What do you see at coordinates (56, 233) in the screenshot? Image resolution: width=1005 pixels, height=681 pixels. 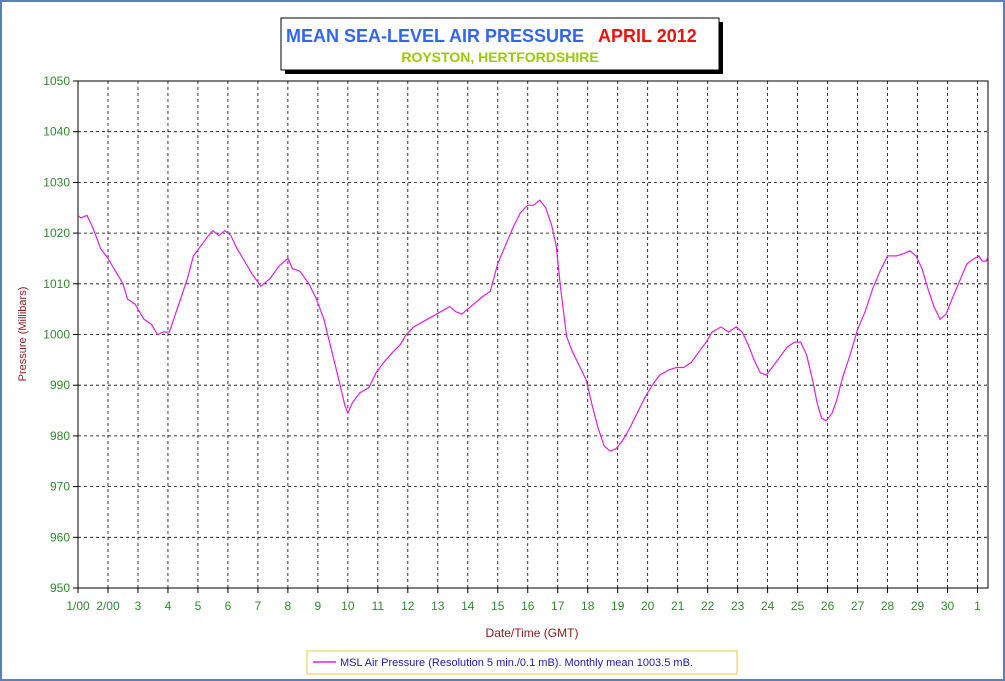 I see `y-tick-label: 1020` at bounding box center [56, 233].